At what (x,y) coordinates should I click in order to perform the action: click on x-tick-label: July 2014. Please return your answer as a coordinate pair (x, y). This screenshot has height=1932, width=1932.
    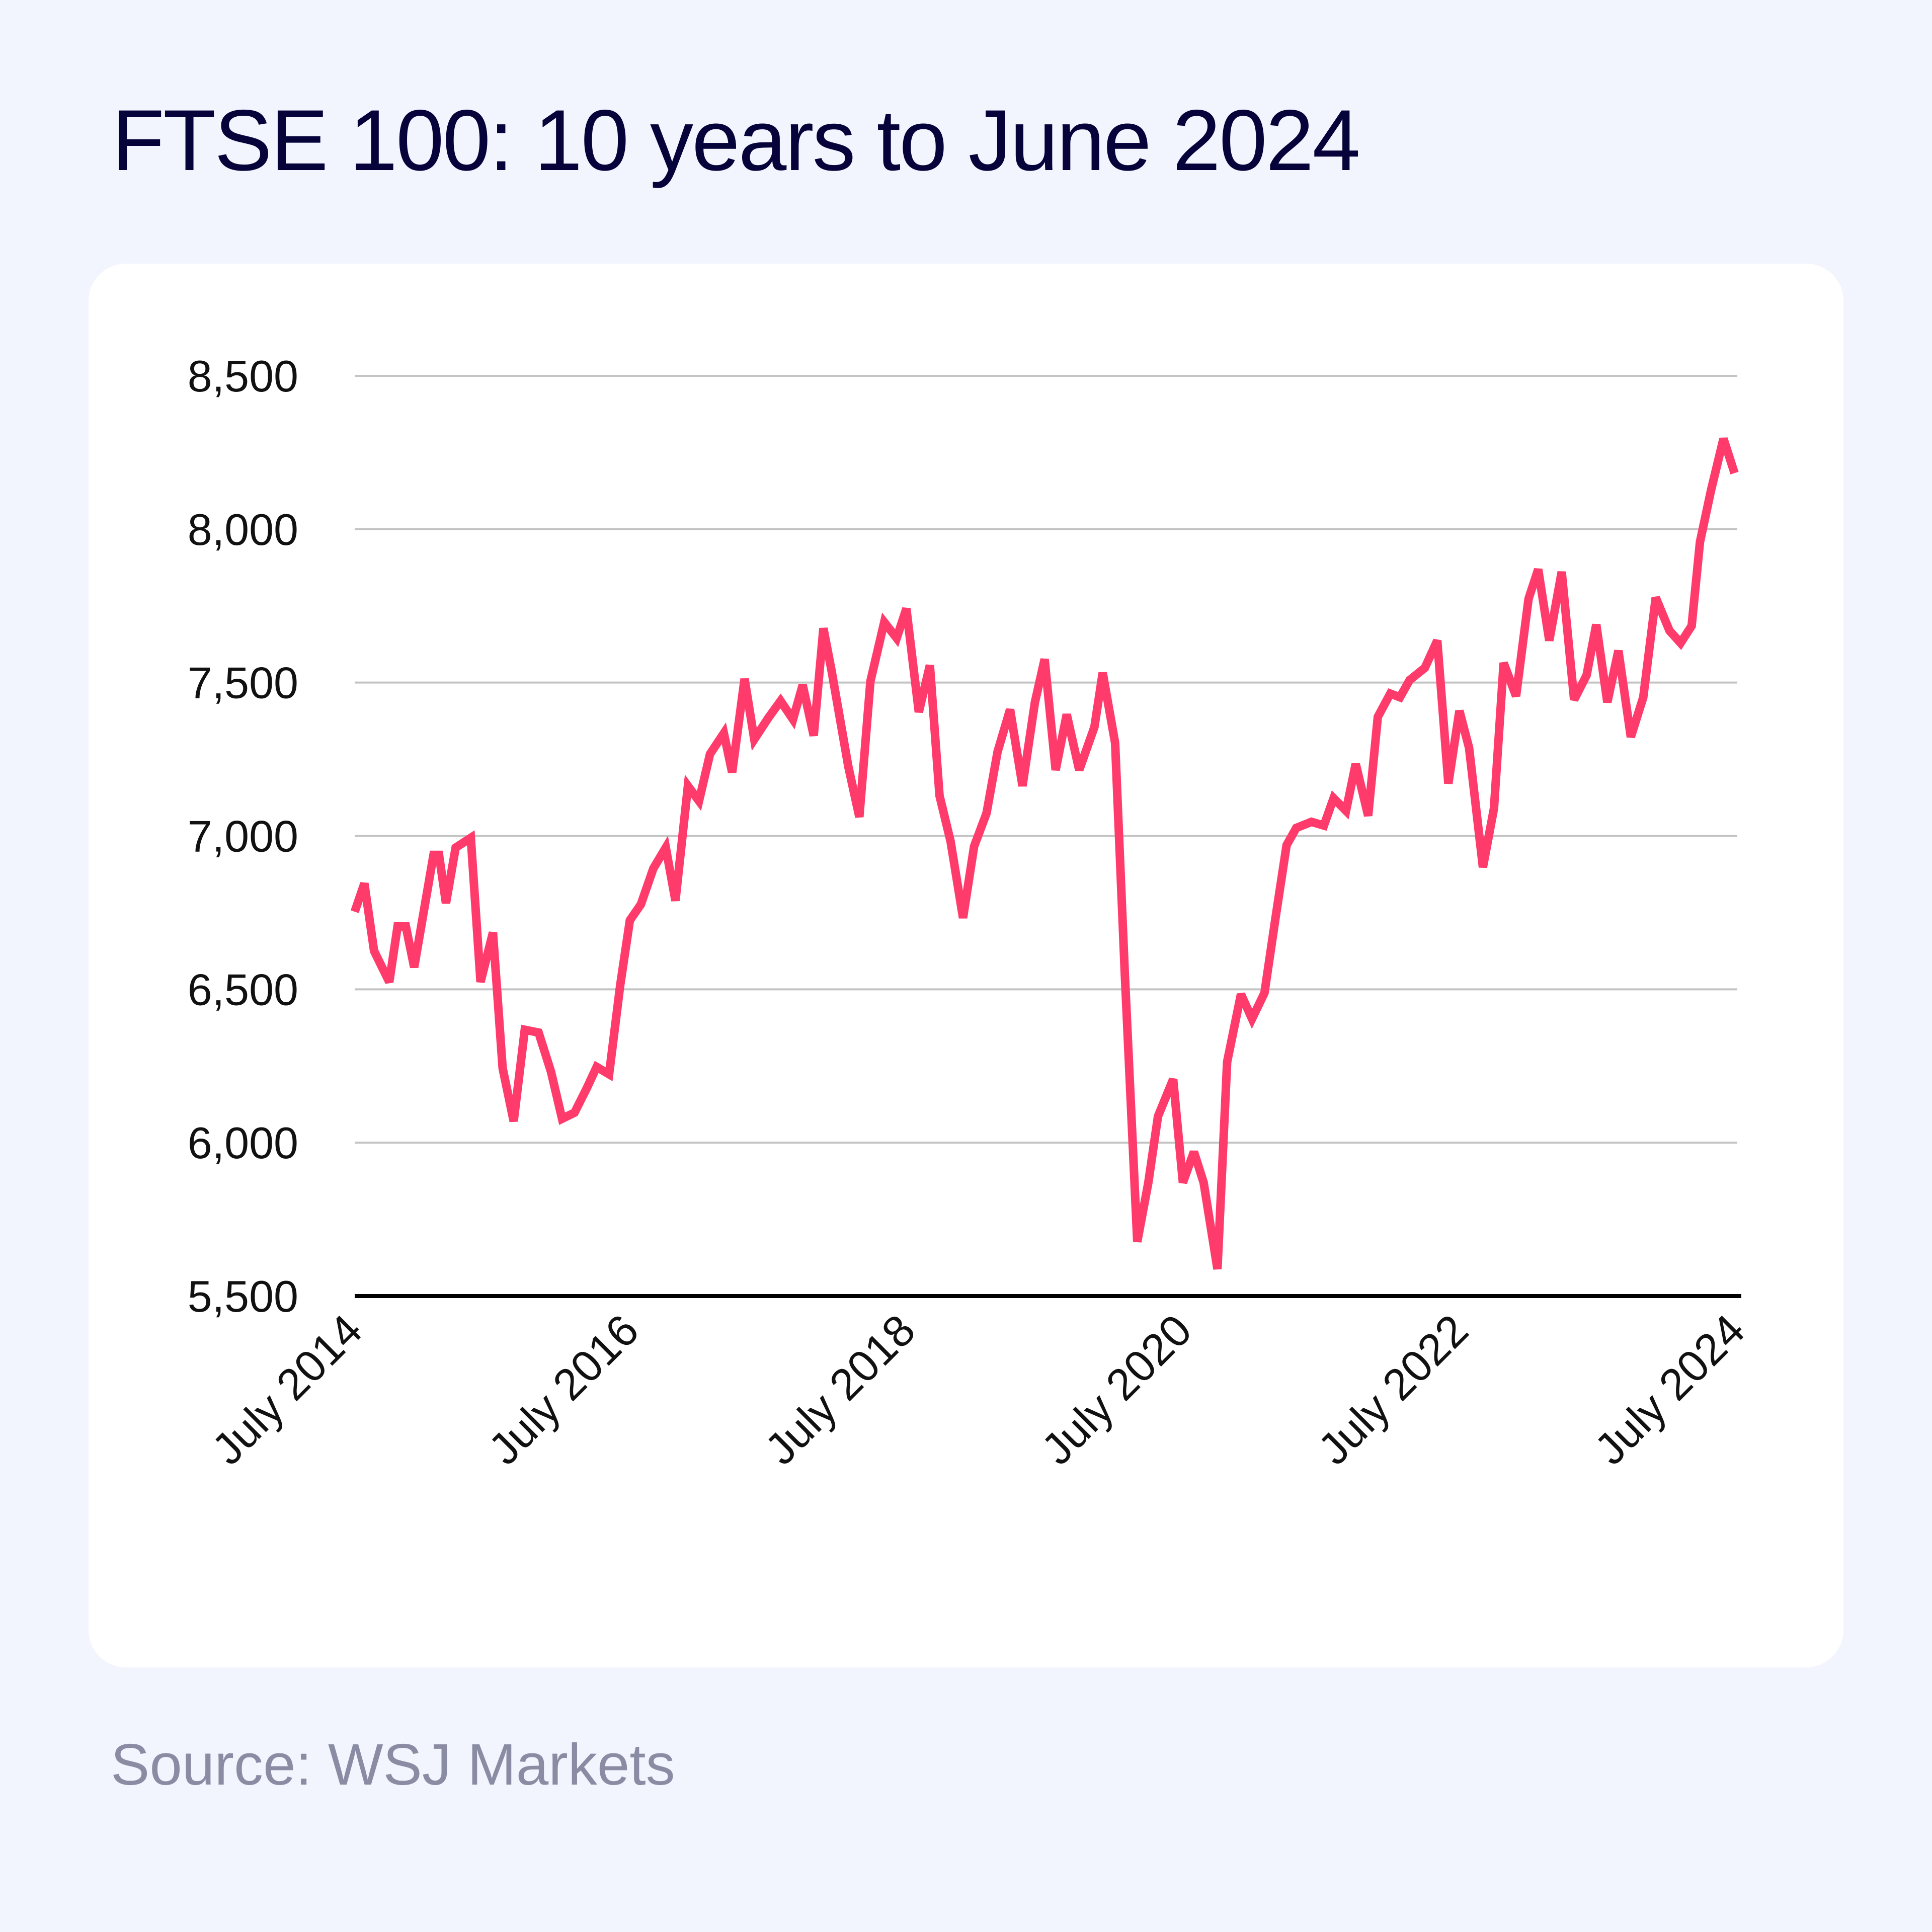
    Looking at the image, I should click on (287, 1389).